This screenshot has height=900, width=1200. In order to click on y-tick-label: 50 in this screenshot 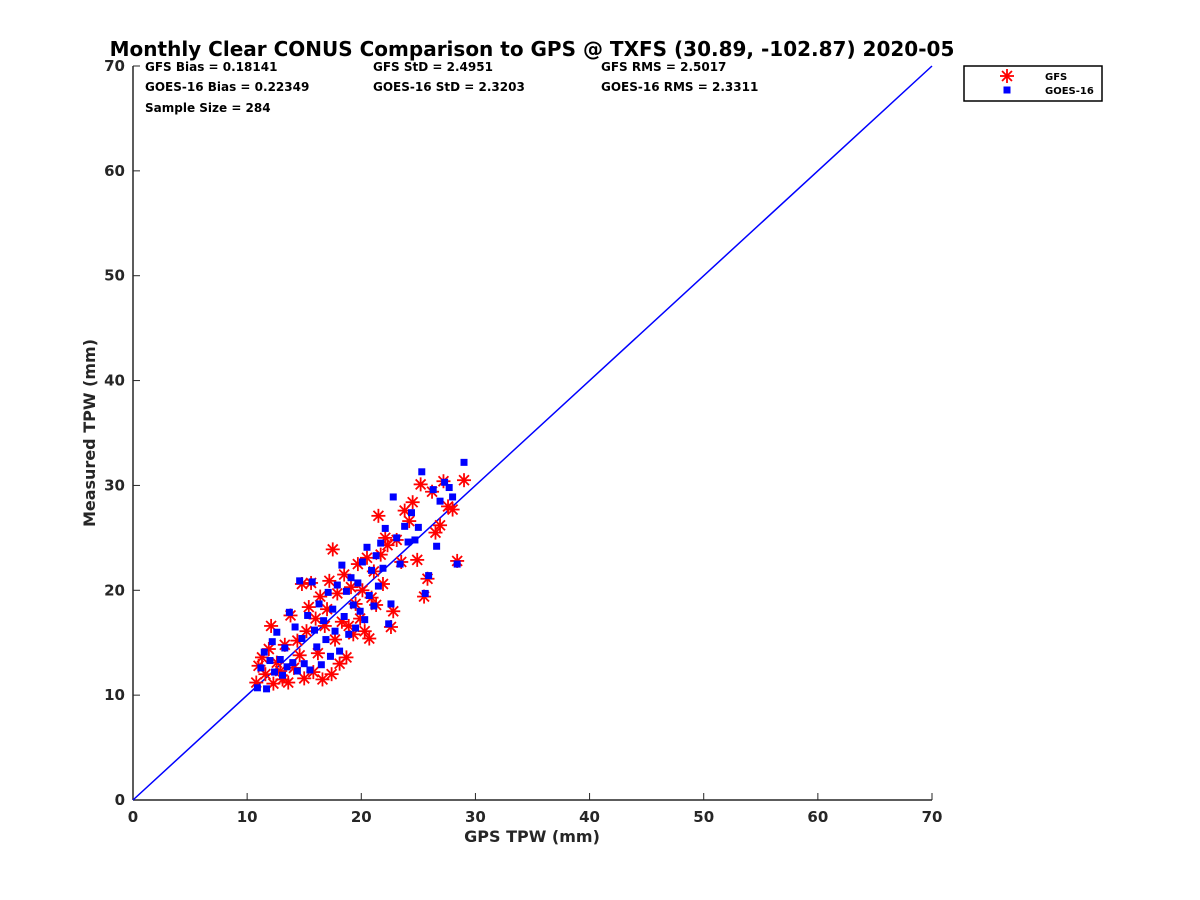, I will do `click(114, 276)`.